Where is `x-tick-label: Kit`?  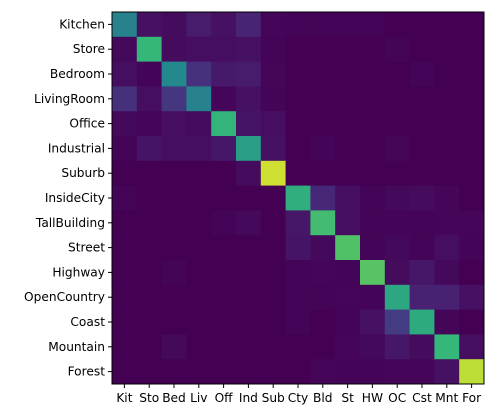 x-tick-label: Kit is located at coordinates (124, 398).